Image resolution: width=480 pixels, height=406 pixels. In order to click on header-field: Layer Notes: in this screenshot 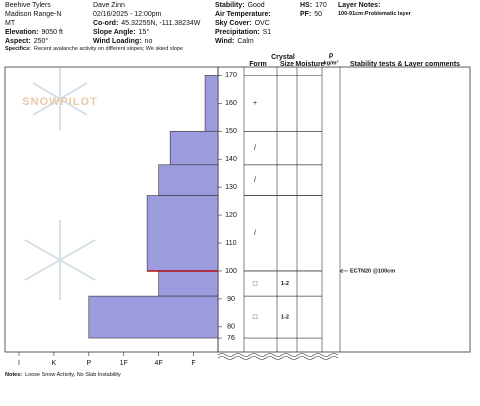, I will do `click(359, 5)`.